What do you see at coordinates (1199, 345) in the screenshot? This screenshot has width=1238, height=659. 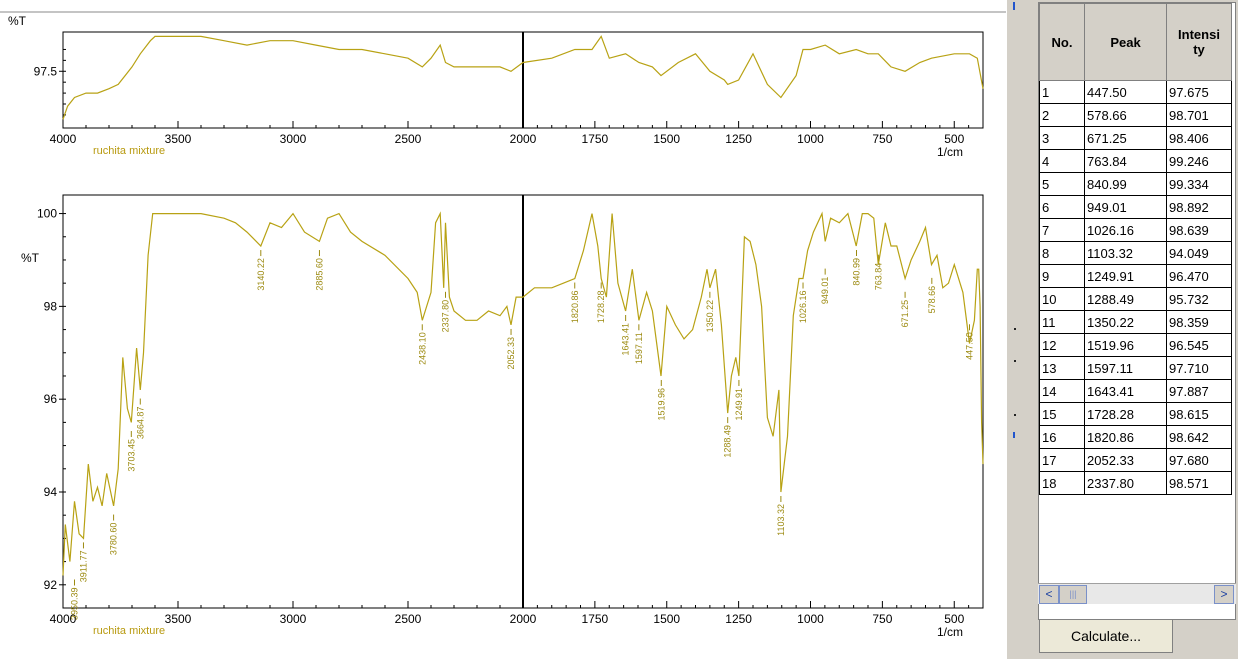 I see `cell-intensity: 96.545` at bounding box center [1199, 345].